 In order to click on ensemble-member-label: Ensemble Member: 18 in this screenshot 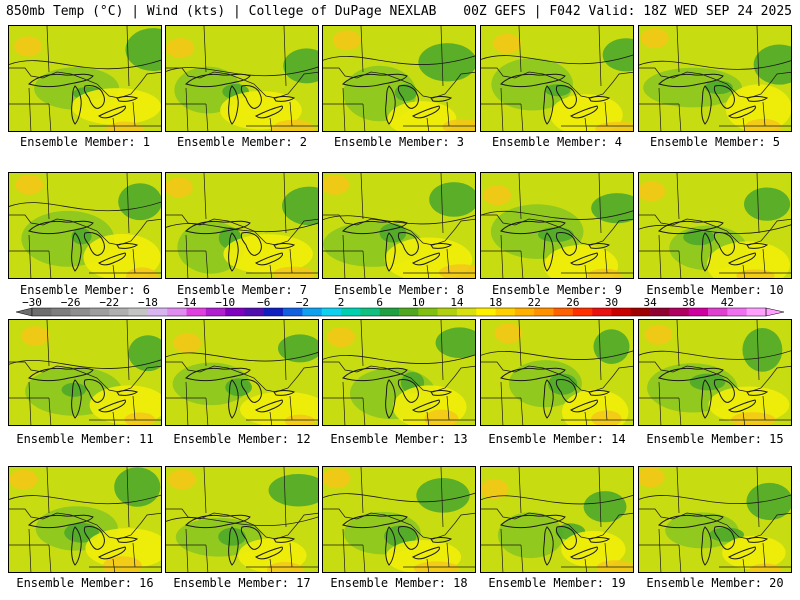, I will do `click(399, 583)`.